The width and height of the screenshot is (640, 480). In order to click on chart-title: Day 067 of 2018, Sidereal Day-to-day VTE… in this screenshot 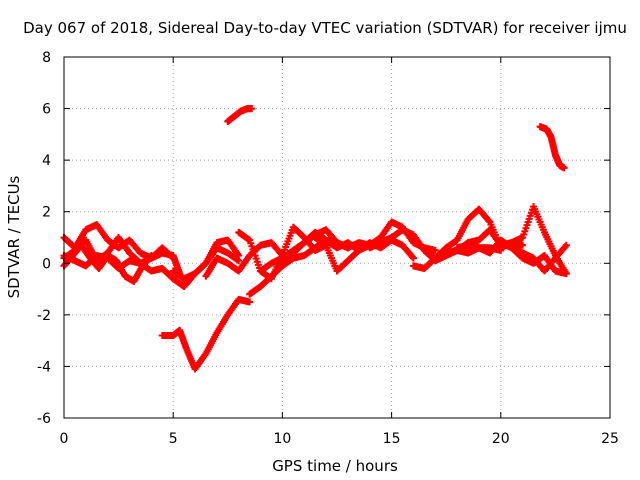, I will do `click(325, 28)`.